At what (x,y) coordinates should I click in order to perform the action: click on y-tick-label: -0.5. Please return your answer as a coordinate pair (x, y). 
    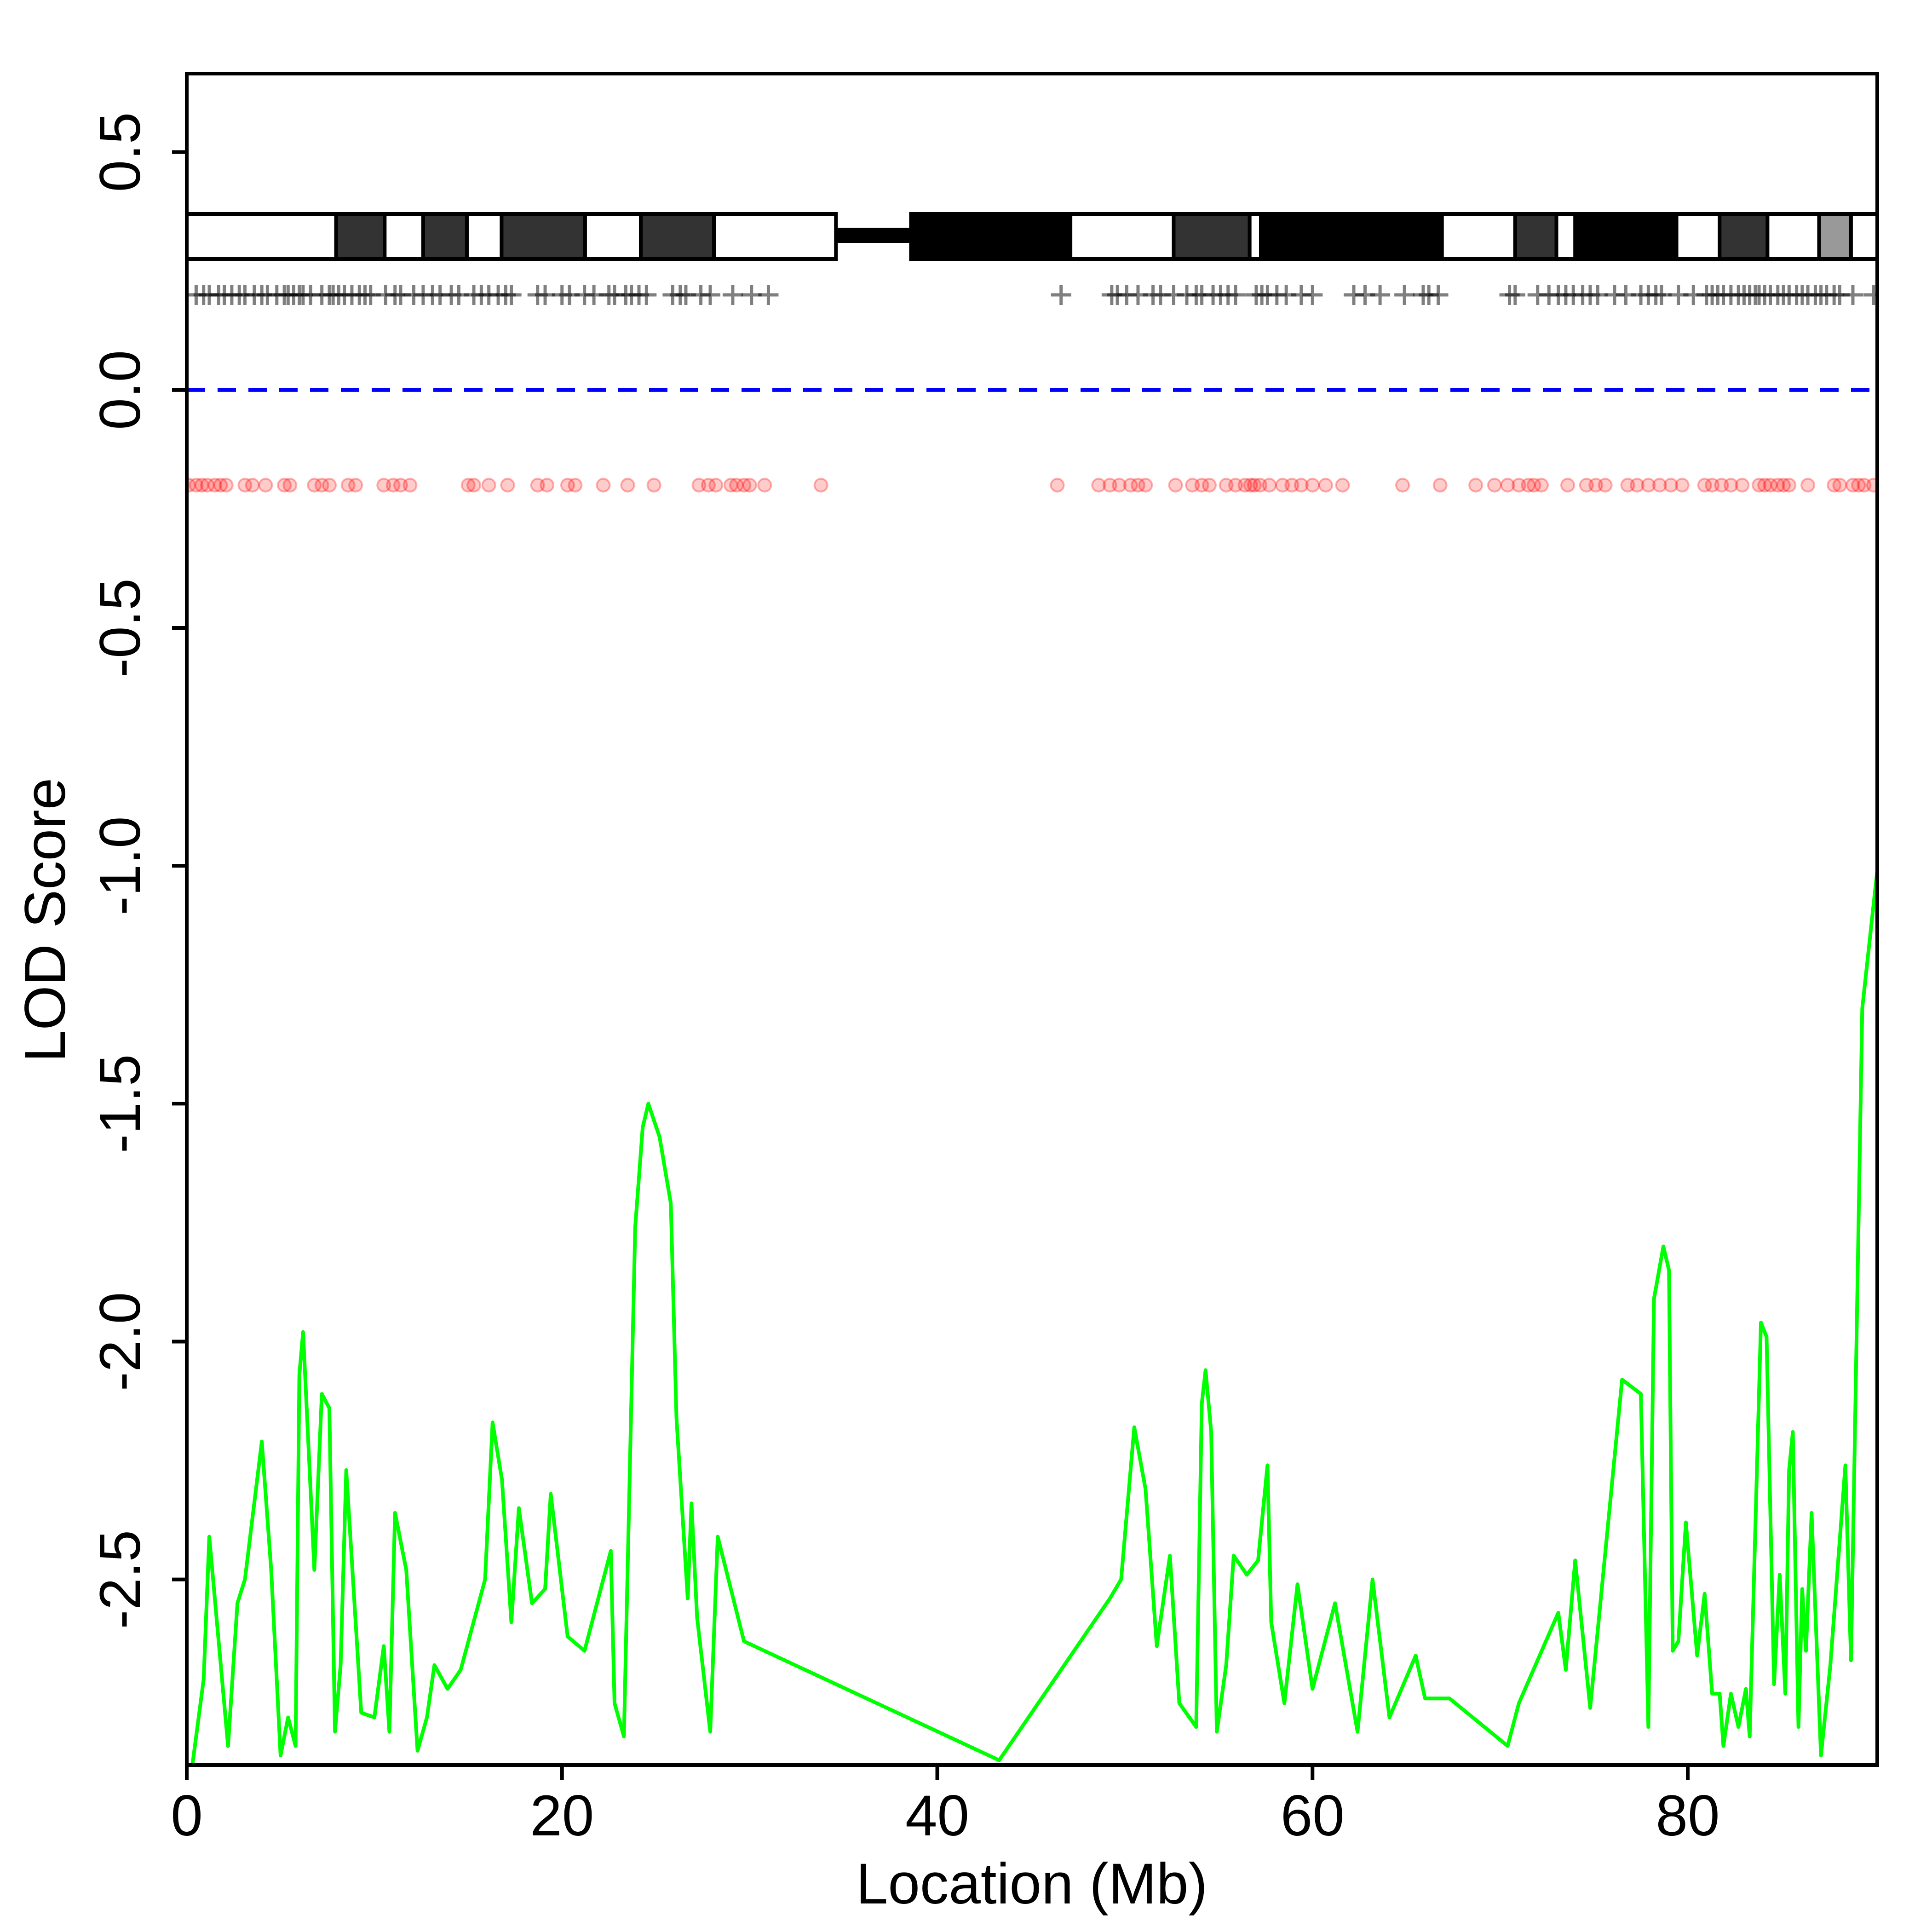
    Looking at the image, I should click on (120, 627).